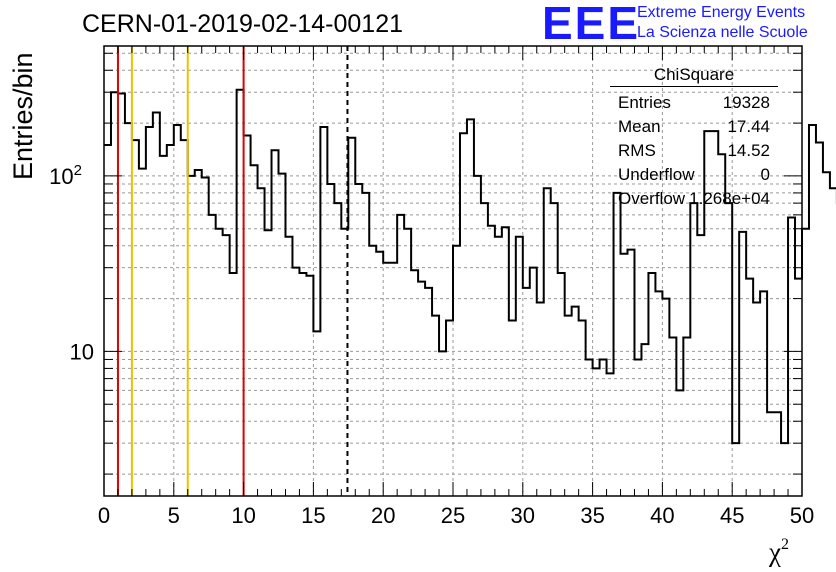  I want to click on stats-value: 19328, so click(746, 102).